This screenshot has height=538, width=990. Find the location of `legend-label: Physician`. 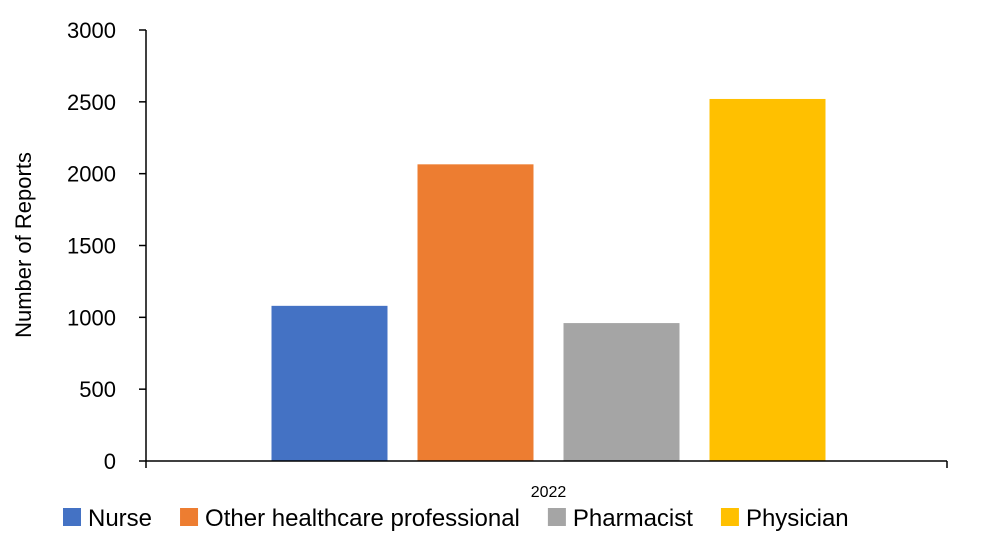

legend-label: Physician is located at coordinates (797, 518).